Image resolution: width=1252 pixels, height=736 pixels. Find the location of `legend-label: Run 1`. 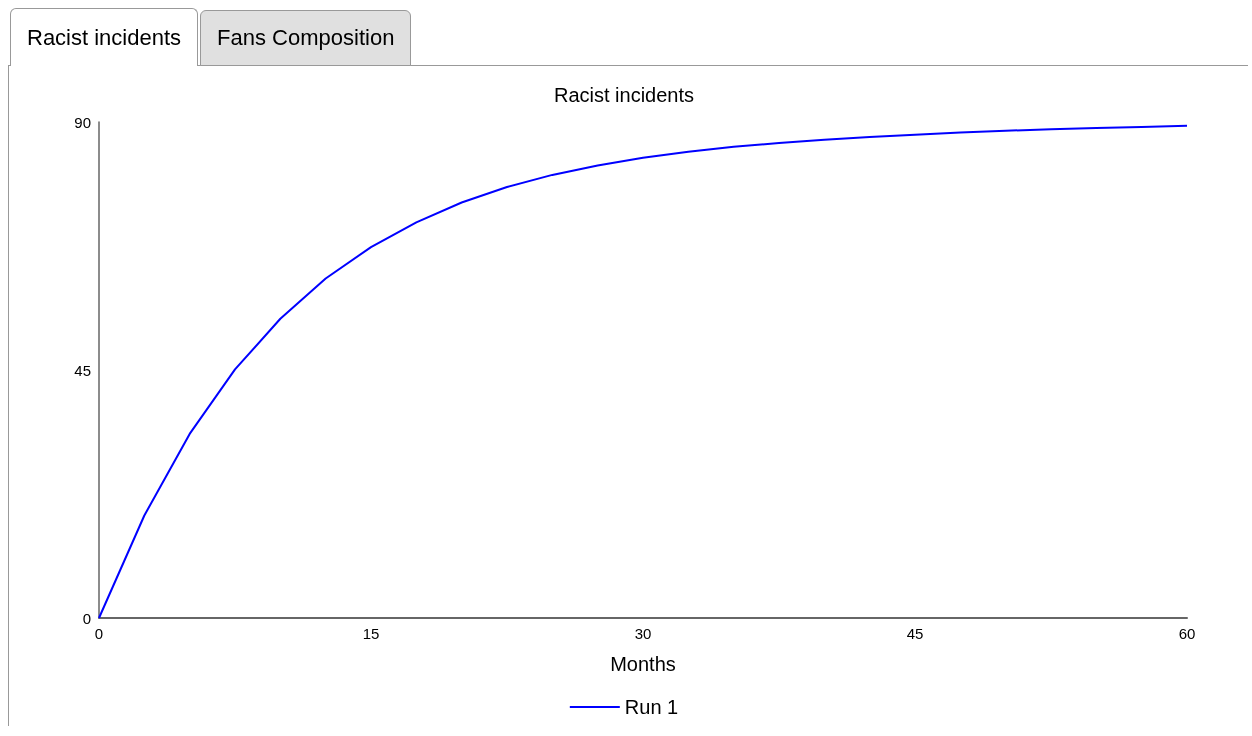

legend-label: Run 1 is located at coordinates (651, 707).